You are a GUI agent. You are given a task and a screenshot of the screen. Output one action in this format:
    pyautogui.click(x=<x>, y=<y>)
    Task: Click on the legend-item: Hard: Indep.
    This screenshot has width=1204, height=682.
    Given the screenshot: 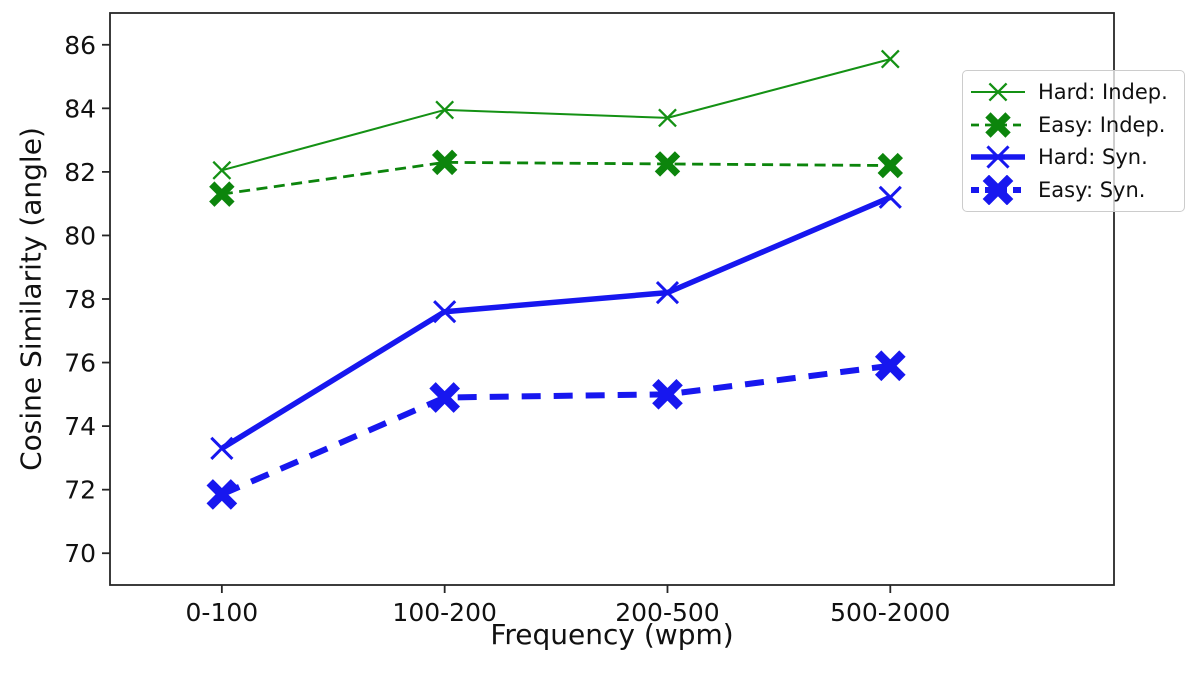 What is the action you would take?
    pyautogui.click(x=1073, y=92)
    